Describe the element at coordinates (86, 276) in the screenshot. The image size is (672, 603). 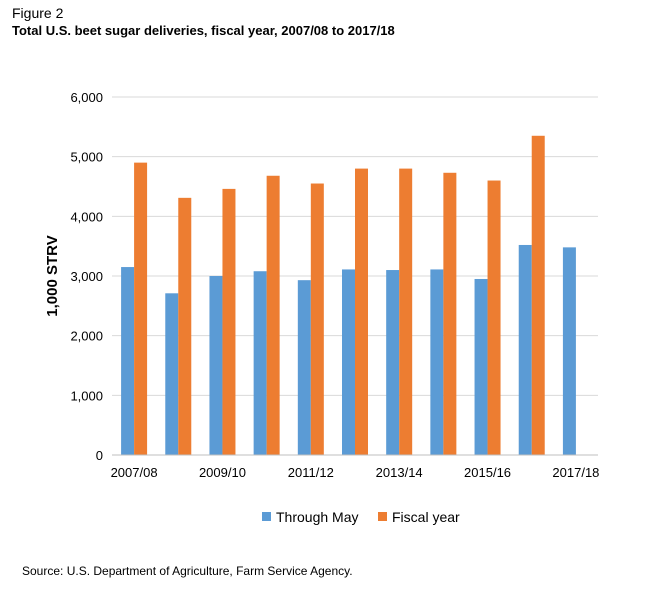
I see `y-tick-label: 3,000` at that location.